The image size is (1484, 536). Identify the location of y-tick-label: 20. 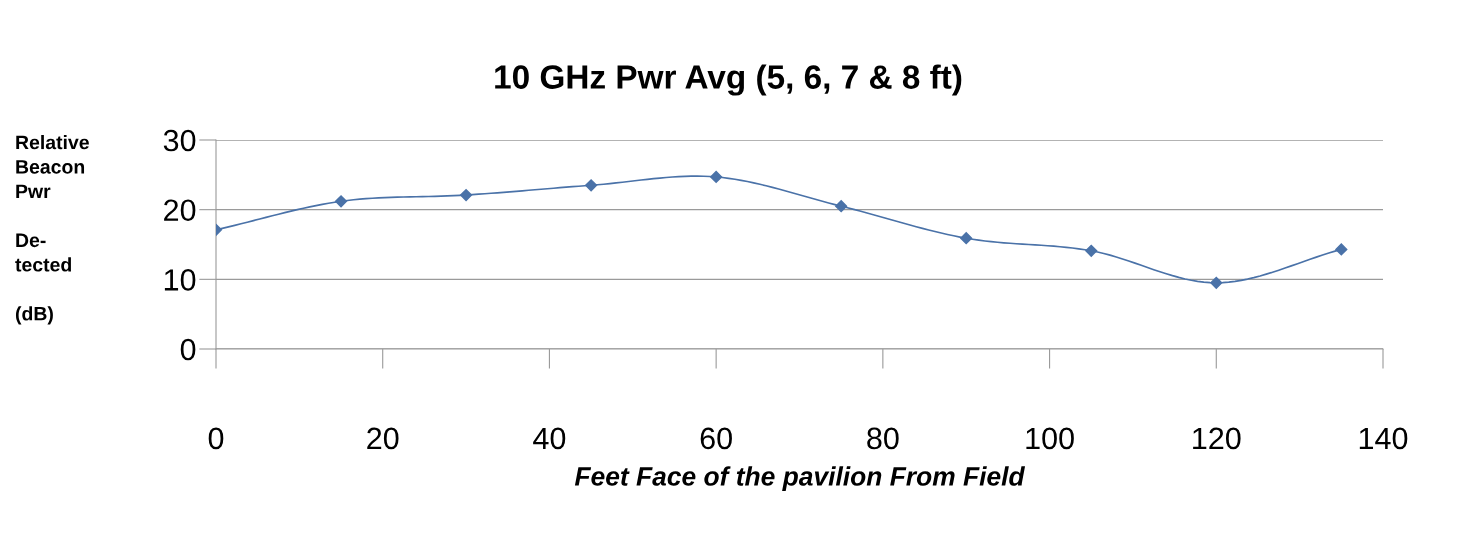
(180, 210).